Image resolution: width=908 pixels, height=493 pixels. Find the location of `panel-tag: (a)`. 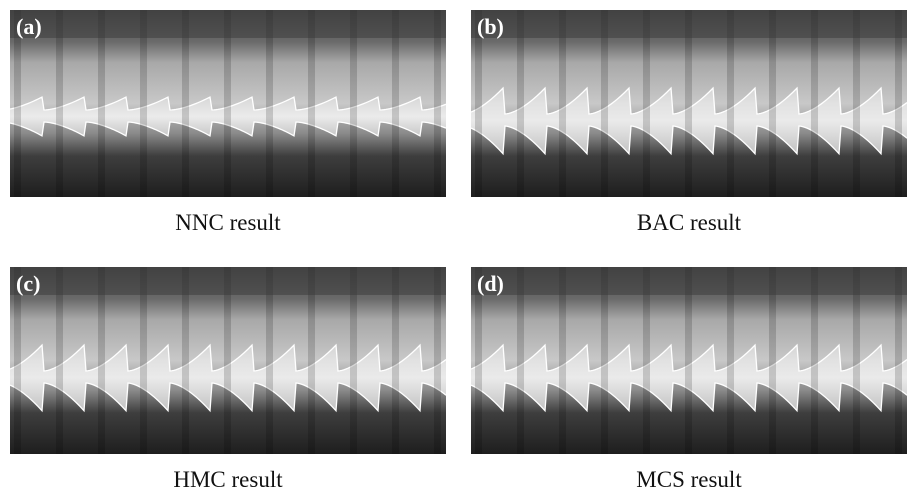

panel-tag: (a) is located at coordinates (29, 26).